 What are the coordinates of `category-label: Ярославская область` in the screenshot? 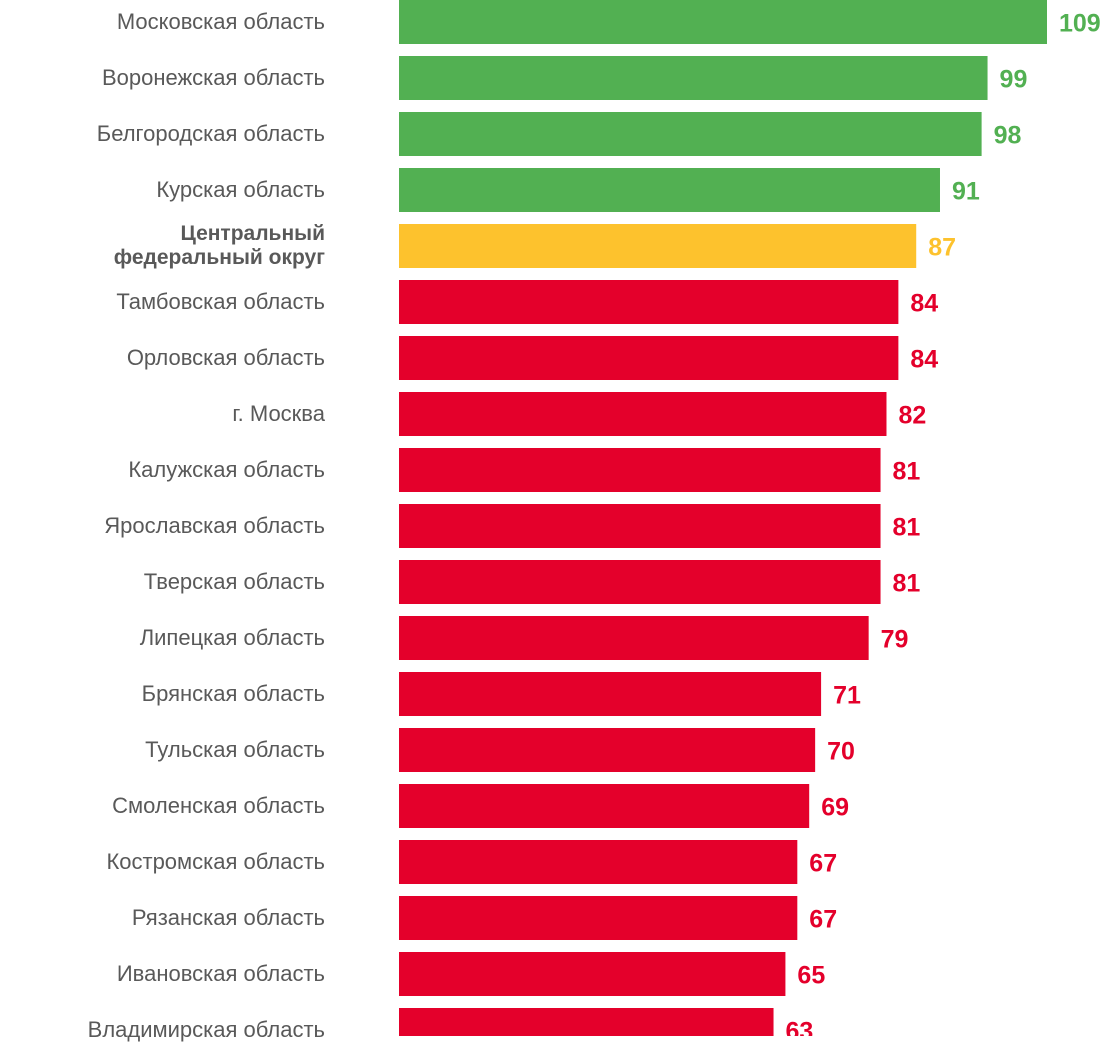 It's located at (214, 525).